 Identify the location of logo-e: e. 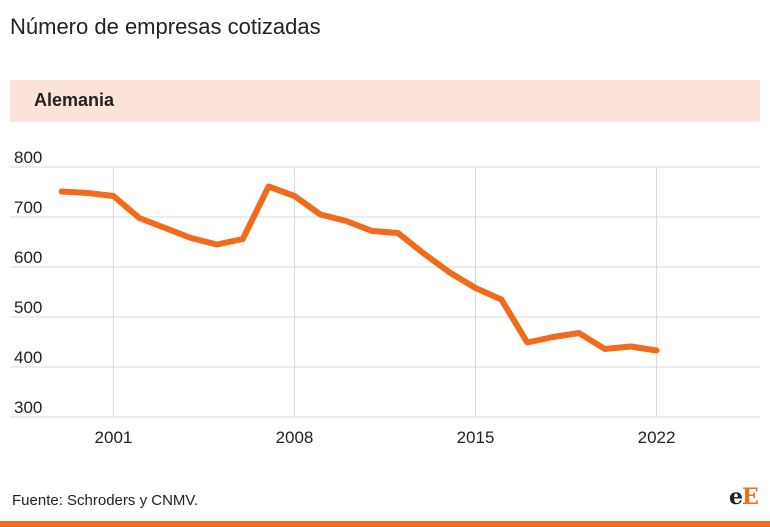
(736, 497).